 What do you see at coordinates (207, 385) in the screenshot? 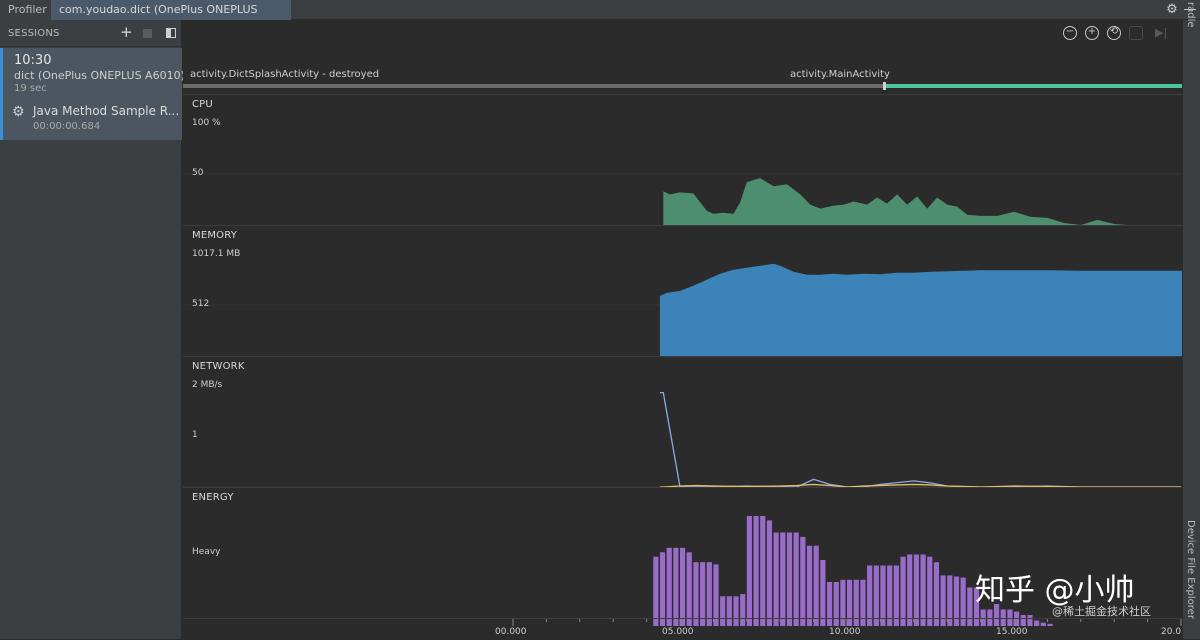
I see `network-max-label: 2 MB/s` at bounding box center [207, 385].